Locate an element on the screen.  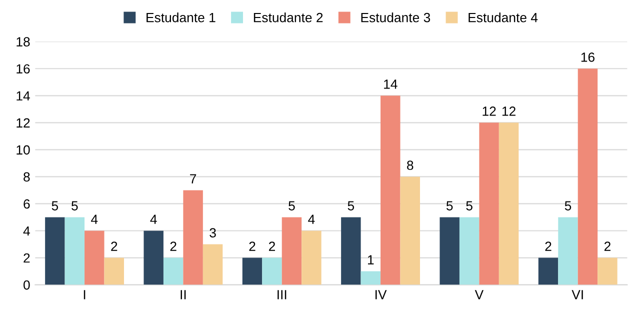
x-tick-label: I is located at coordinates (85, 295).